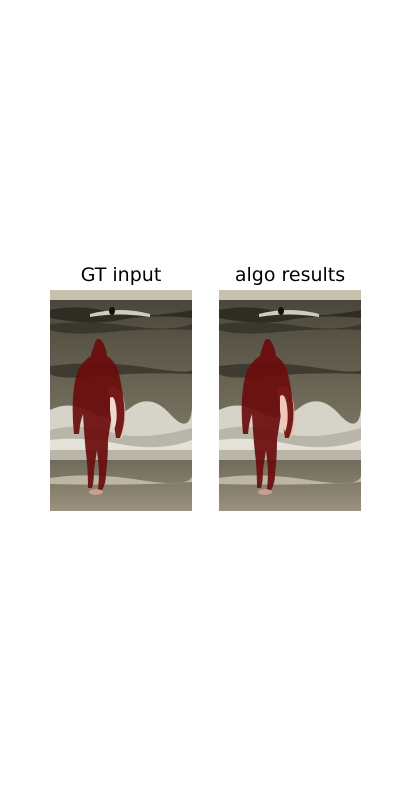 This screenshot has height=800, width=400. Describe the element at coordinates (121, 275) in the screenshot. I see `panel-title-gt-input: GT input` at that location.